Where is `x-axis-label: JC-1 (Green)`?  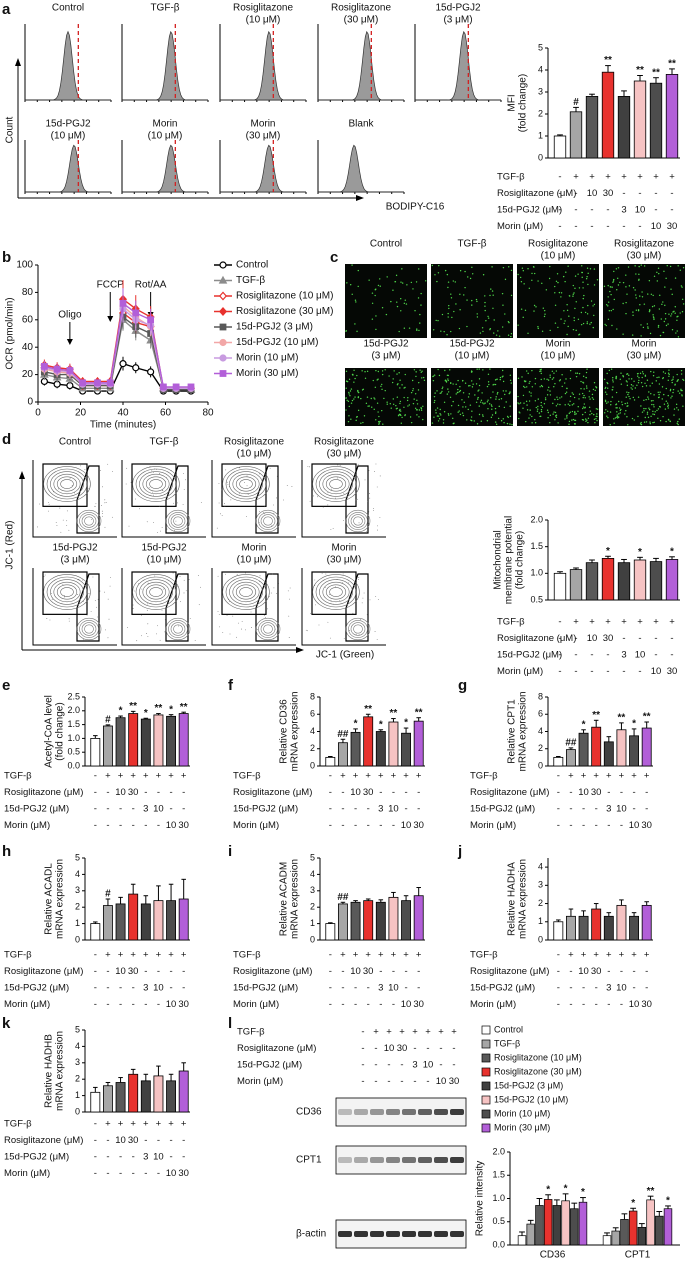 x-axis-label: JC-1 (Green) is located at coordinates (345, 655).